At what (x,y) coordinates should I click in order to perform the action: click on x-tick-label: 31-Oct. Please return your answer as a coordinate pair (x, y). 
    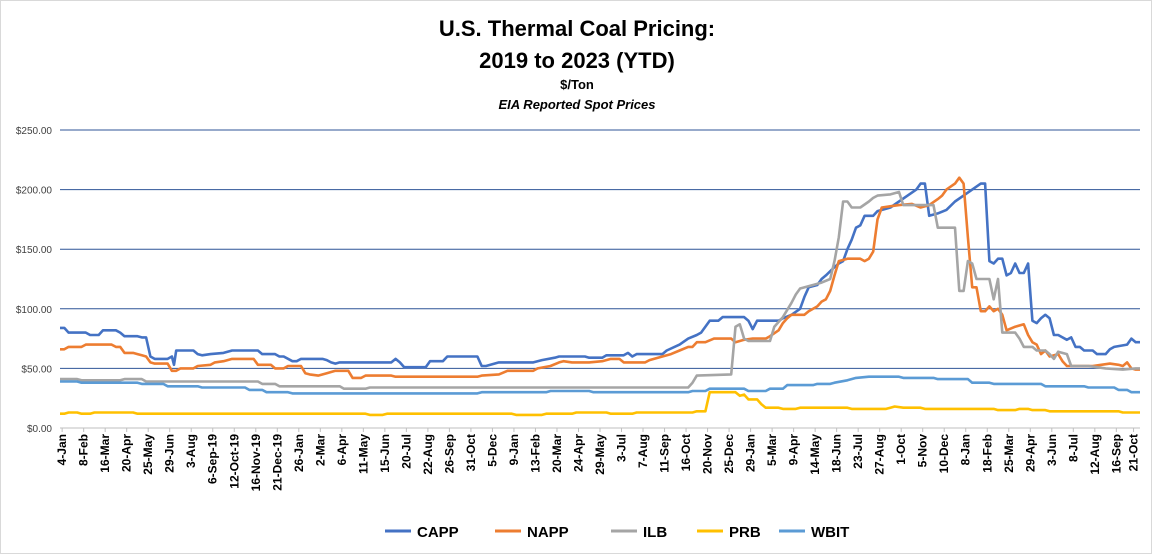
    Looking at the image, I should click on (471, 452).